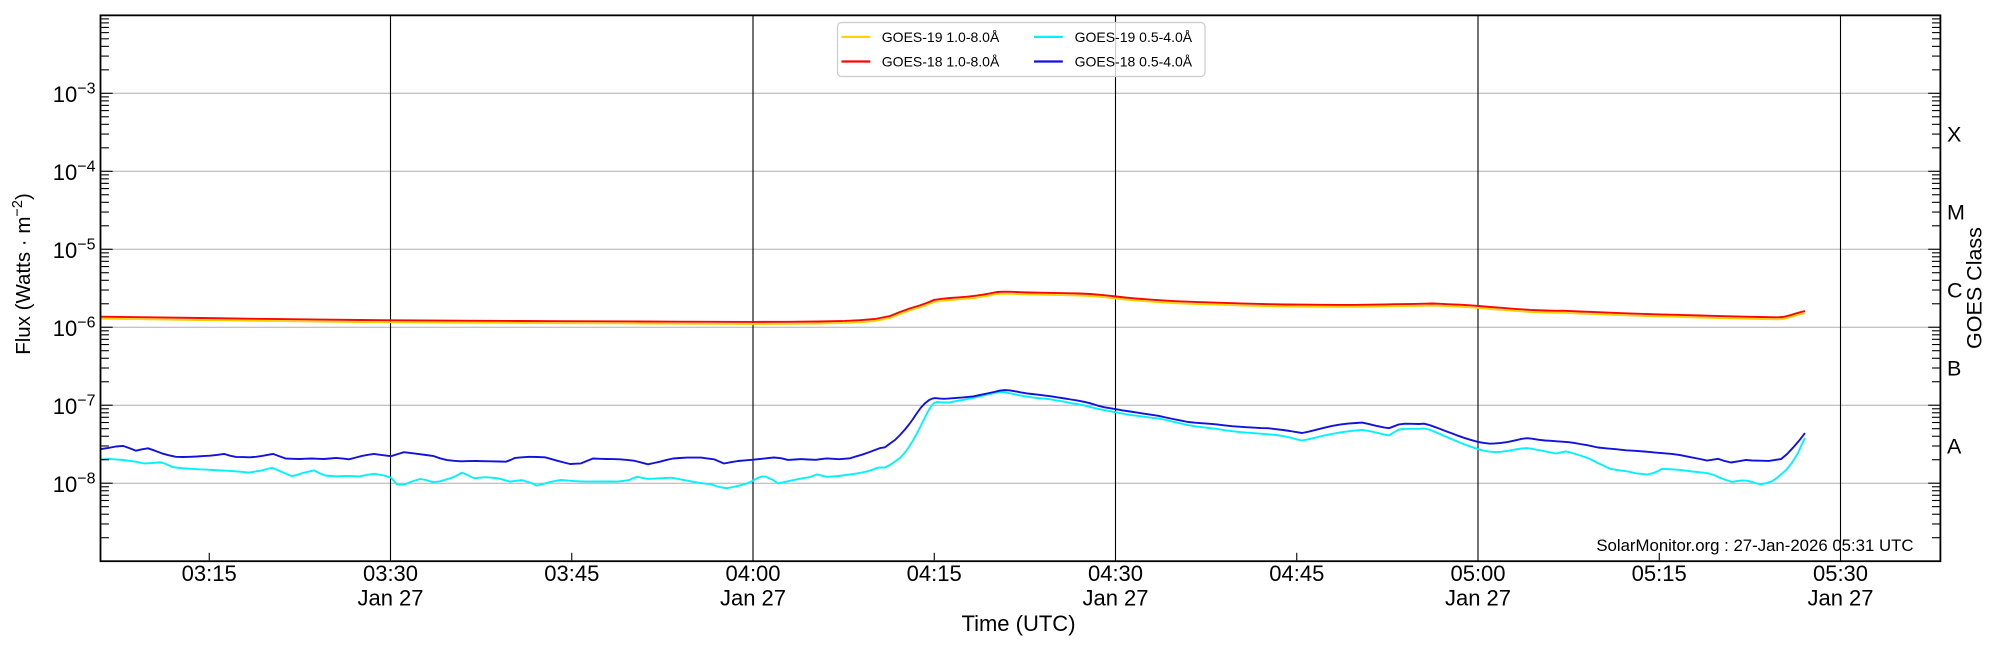  Describe the element at coordinates (1018, 623) in the screenshot. I see `svg-text: Time (UTC)` at that location.